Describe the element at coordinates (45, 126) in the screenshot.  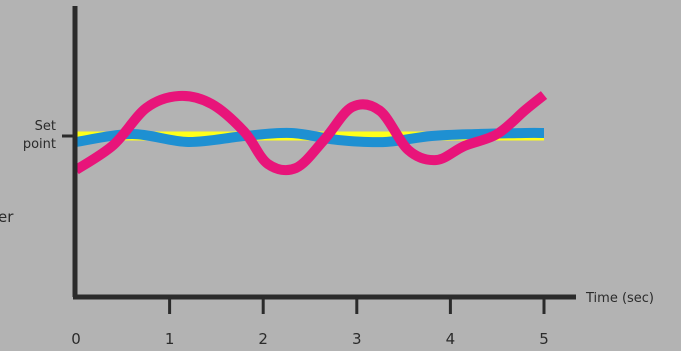
I see `setpoint-label-line1: Set` at that location.